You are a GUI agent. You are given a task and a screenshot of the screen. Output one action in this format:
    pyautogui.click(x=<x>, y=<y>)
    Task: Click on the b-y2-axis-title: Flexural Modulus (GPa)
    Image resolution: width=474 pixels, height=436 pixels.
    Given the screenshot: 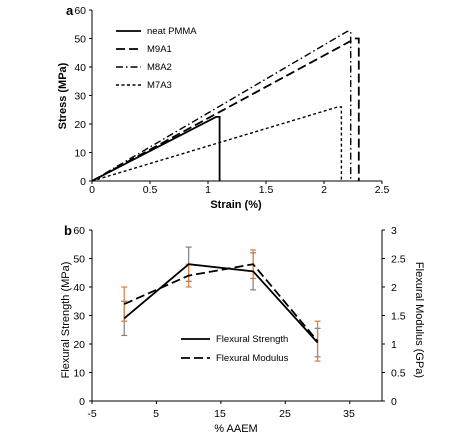 What is the action you would take?
    pyautogui.click(x=419, y=320)
    